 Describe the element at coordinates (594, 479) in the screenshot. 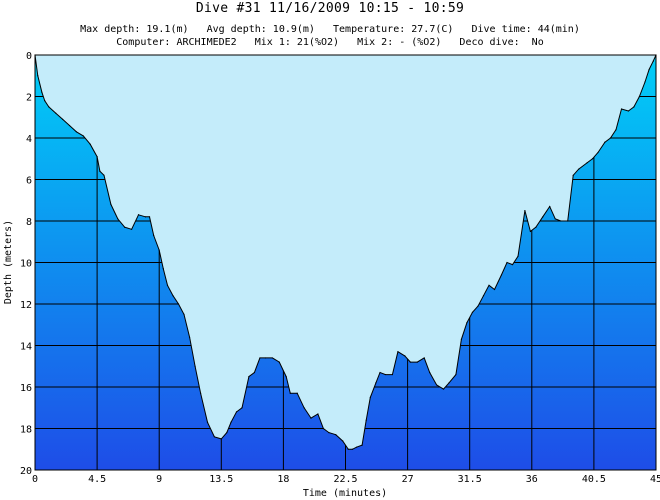

I see `x-tick-label: 40.5` at that location.